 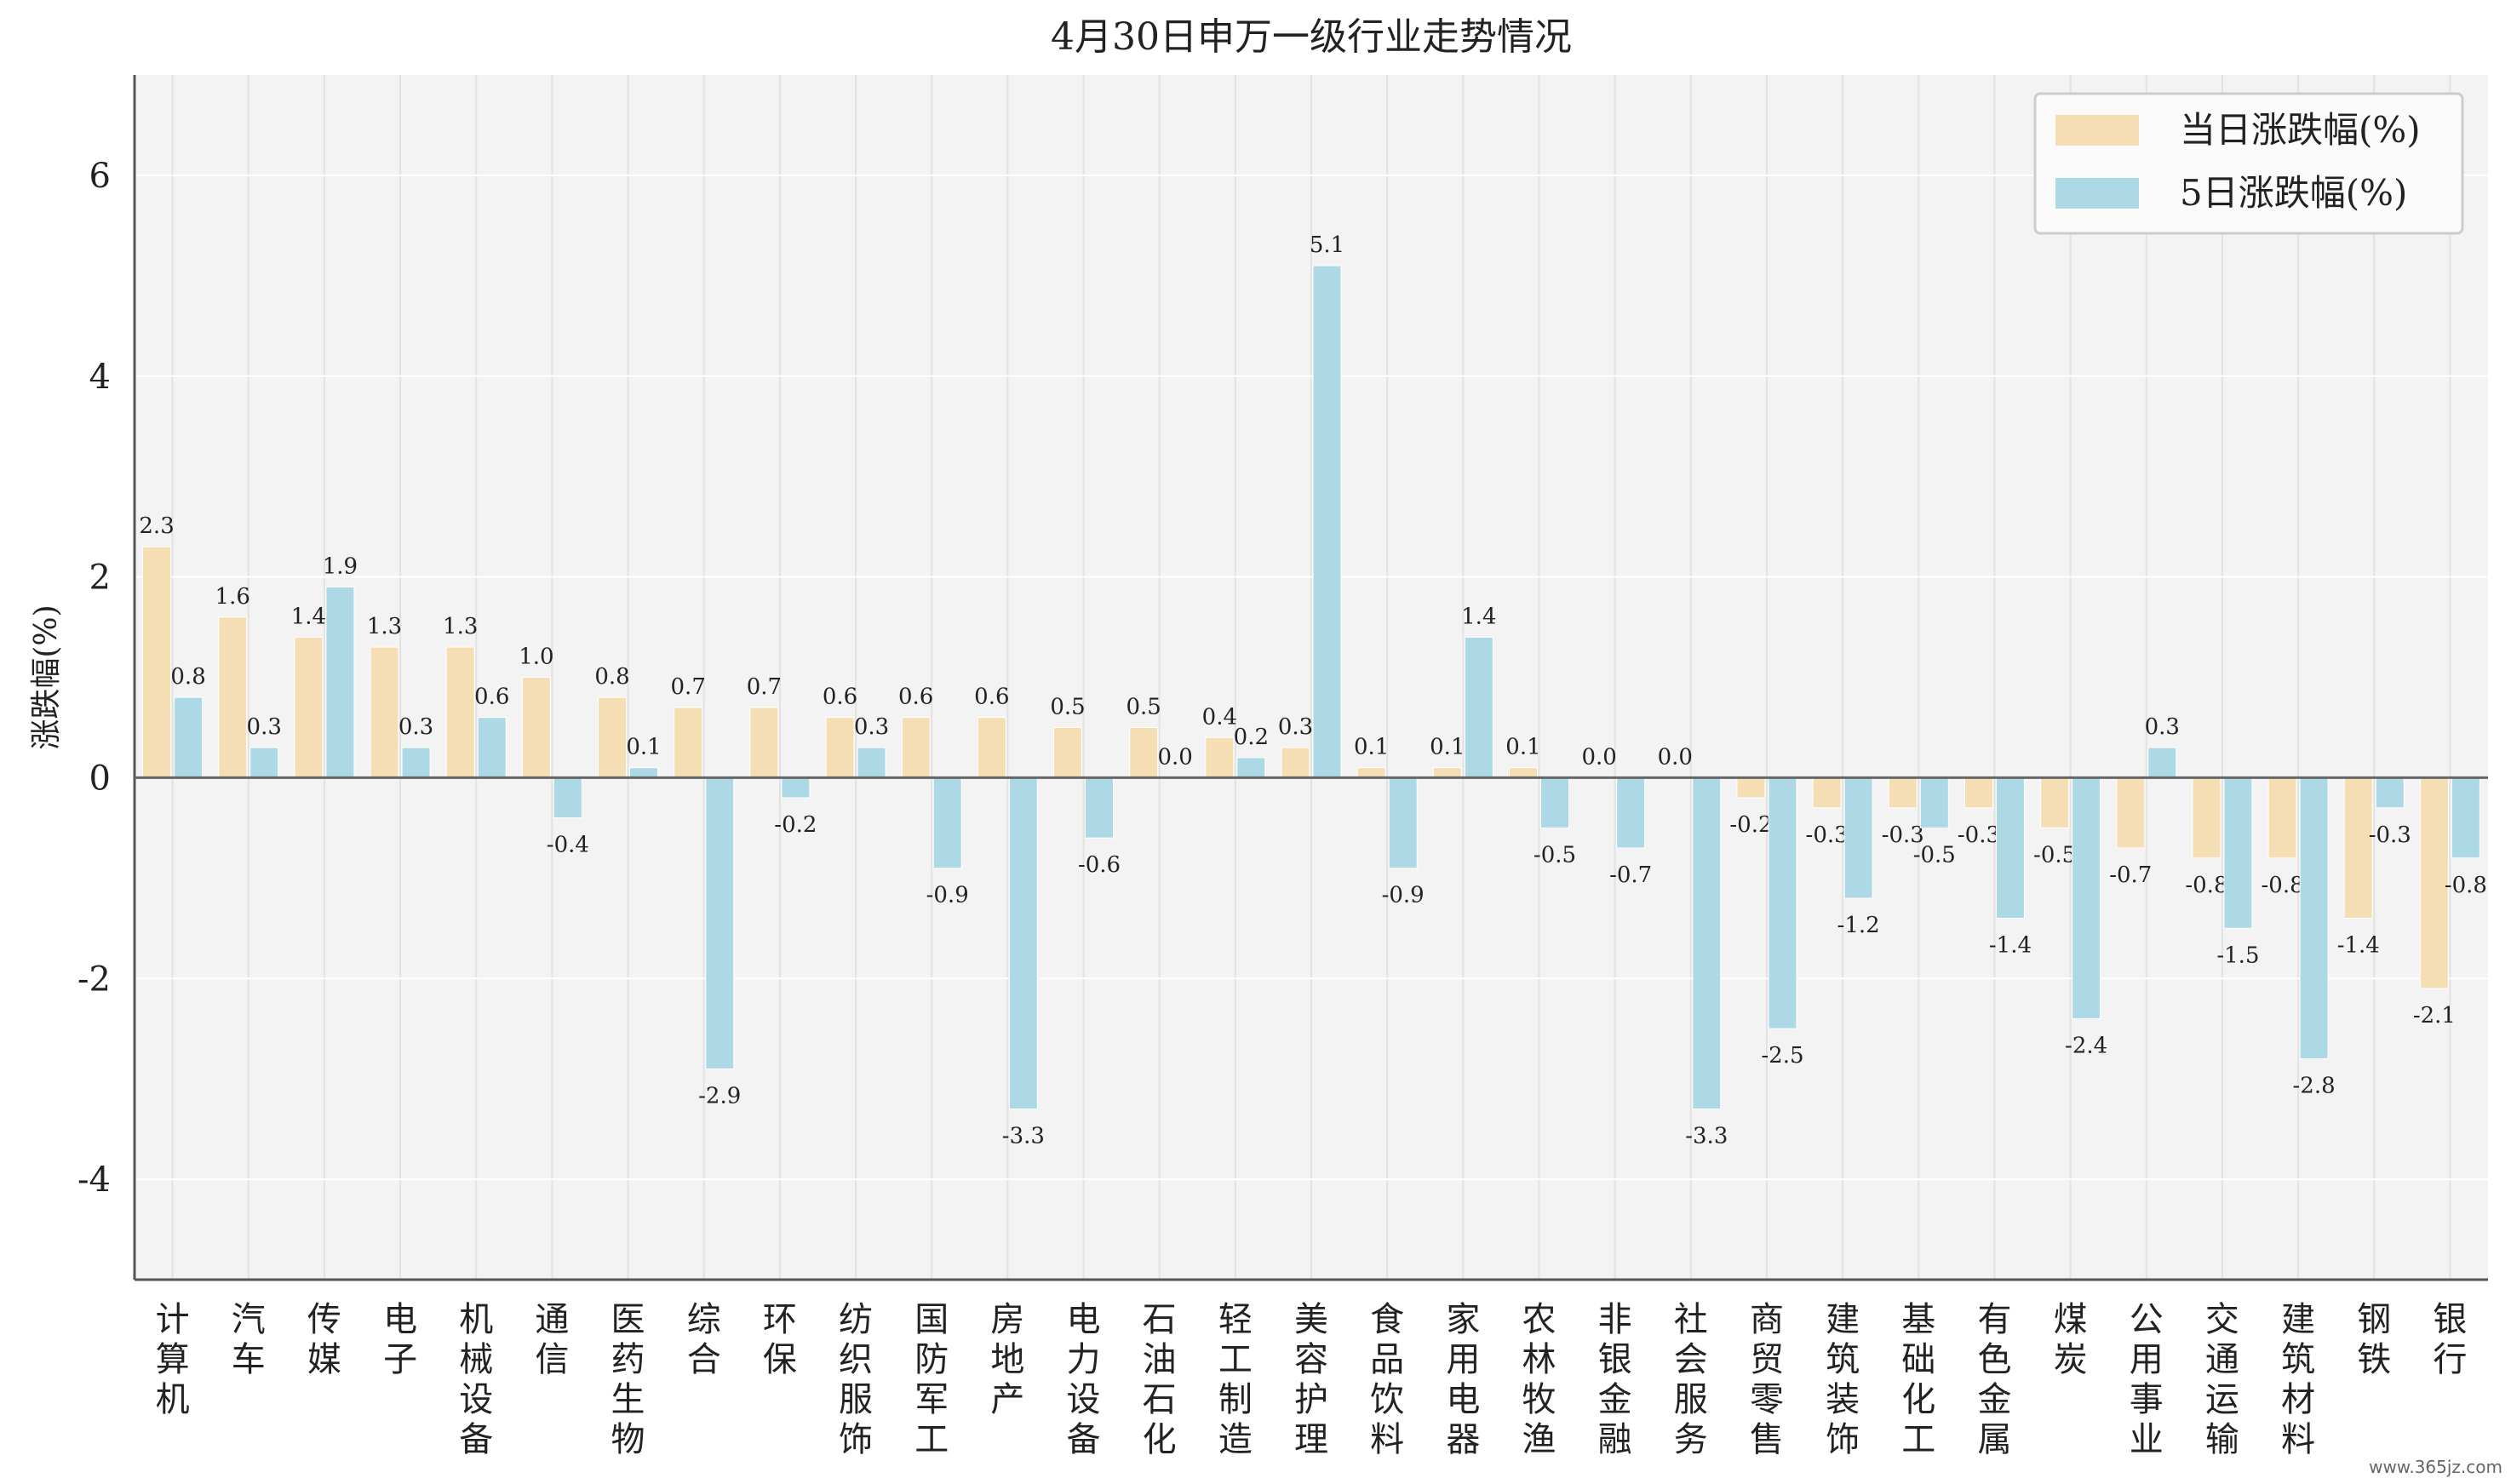 What do you see at coordinates (628, 1379) in the screenshot?
I see `x-tick-label: 医药生物` at bounding box center [628, 1379].